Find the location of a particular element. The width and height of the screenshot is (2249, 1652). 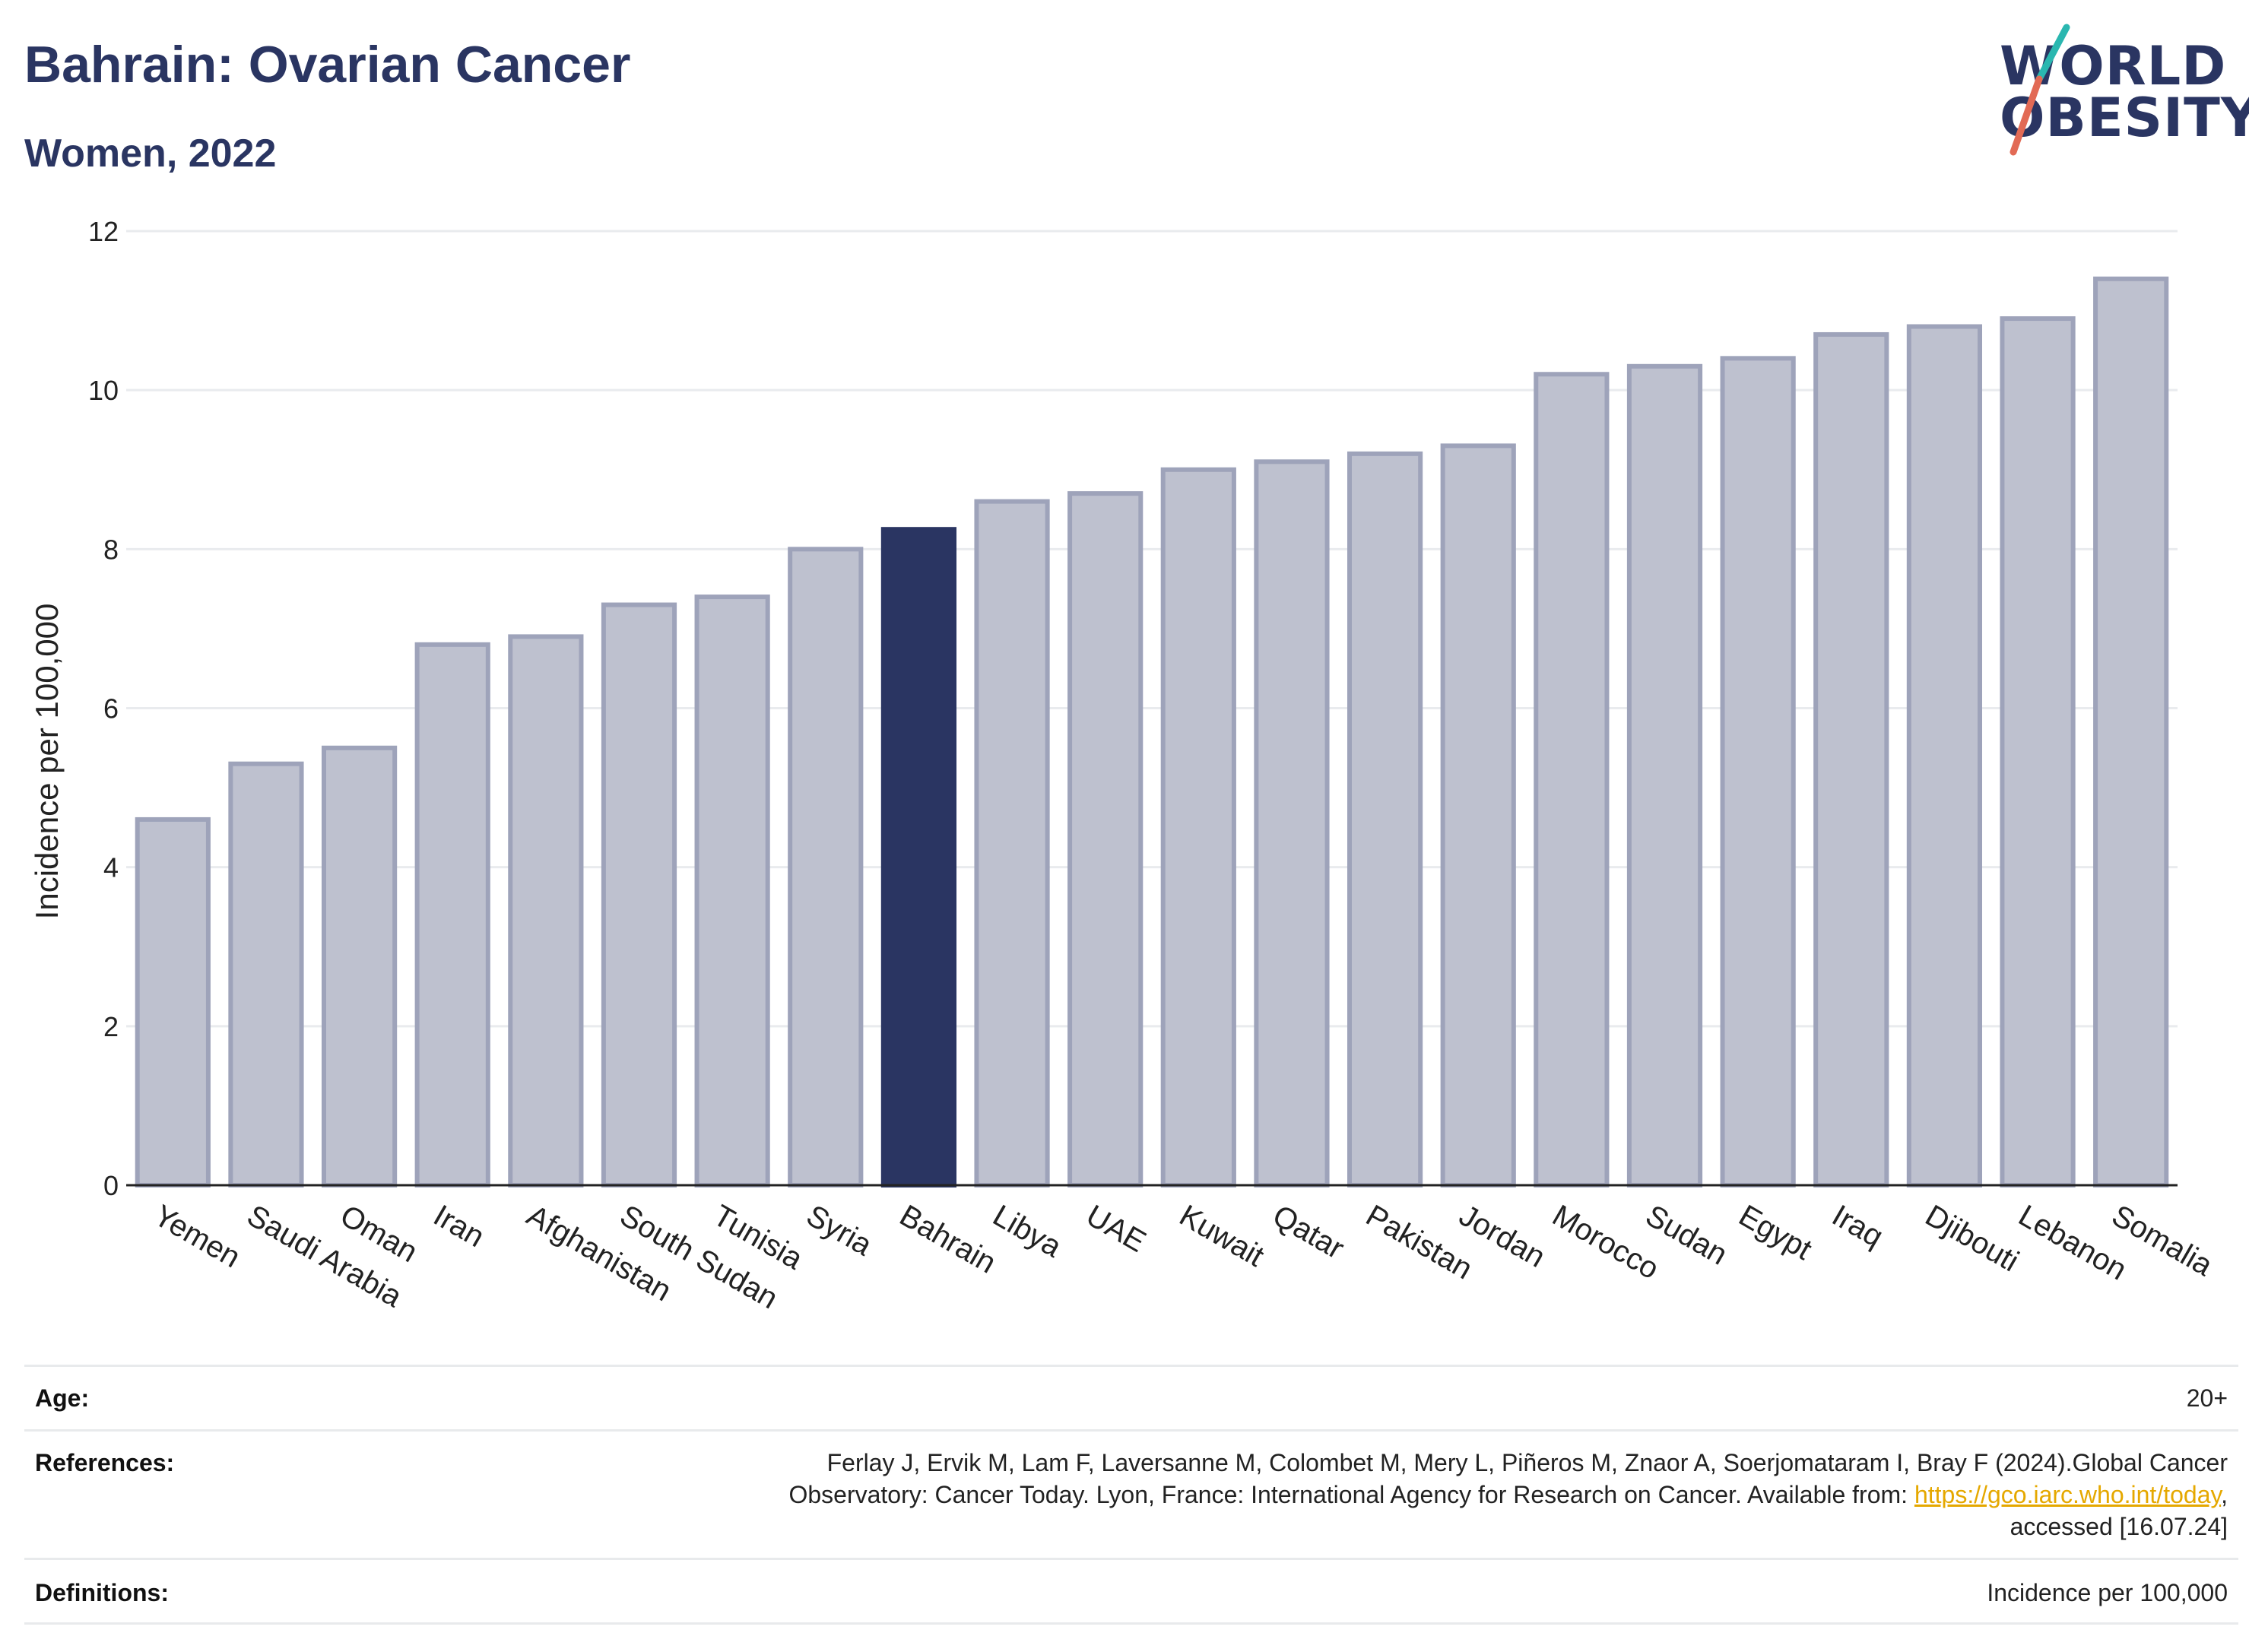

world-obesity-logo: WORLD OBESITY is located at coordinates (2119, 91).